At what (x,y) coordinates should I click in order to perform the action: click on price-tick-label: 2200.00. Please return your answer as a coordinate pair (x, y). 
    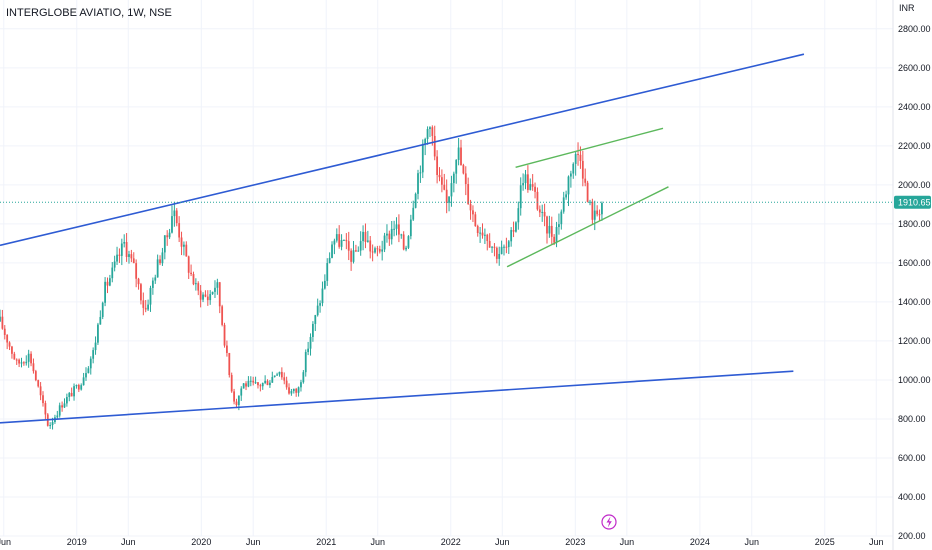
    Looking at the image, I should click on (914, 146).